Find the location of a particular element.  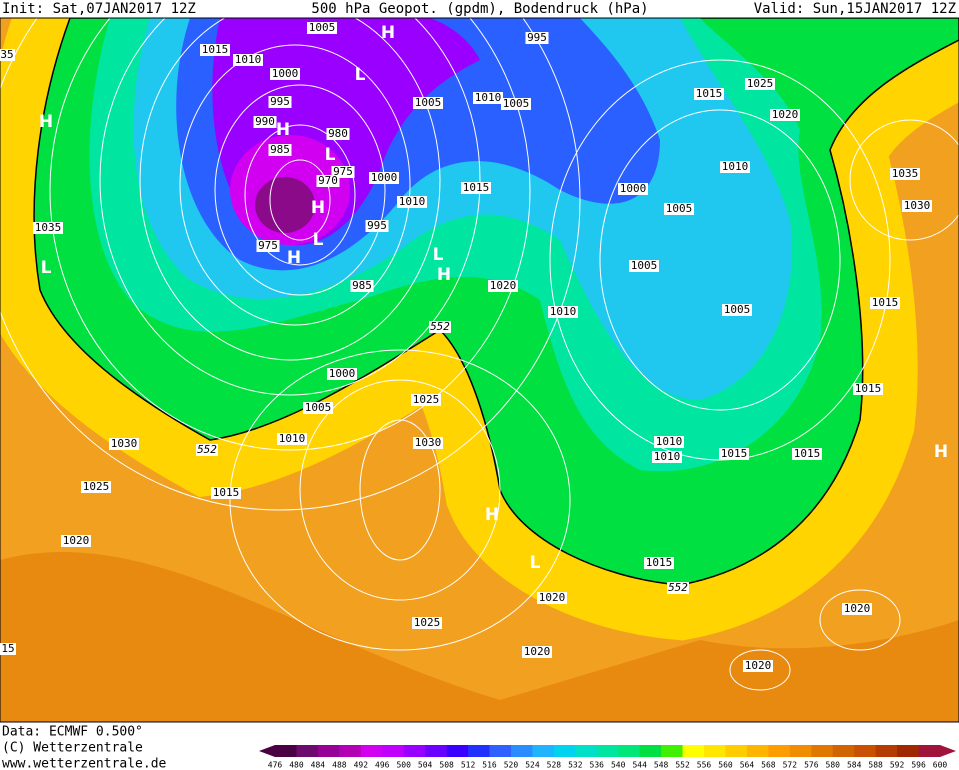

colorbar-label: 544 is located at coordinates (639, 765).